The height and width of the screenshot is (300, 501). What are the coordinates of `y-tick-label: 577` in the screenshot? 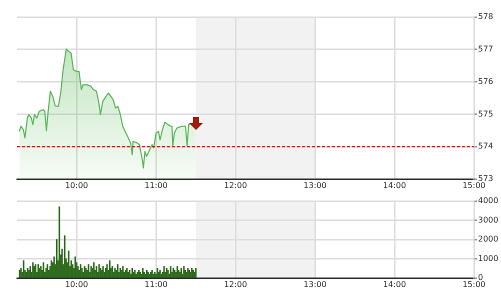 It's located at (486, 49).